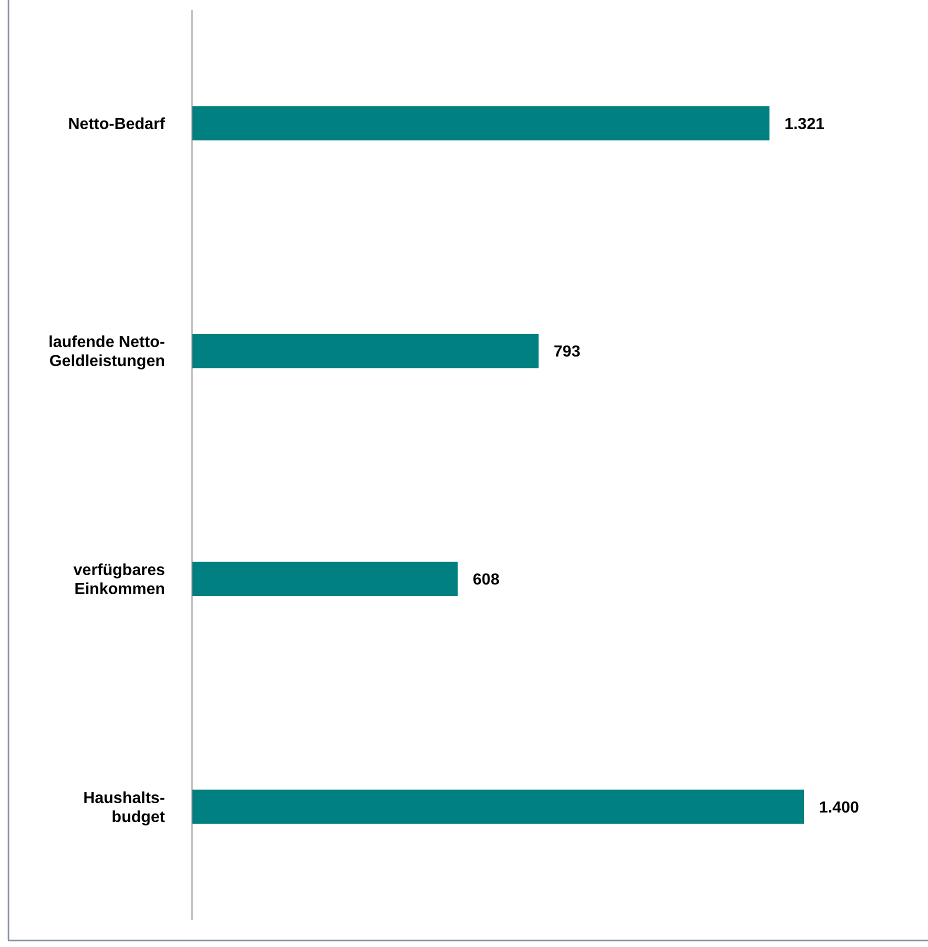 This screenshot has height=947, width=928. What do you see at coordinates (804, 124) in the screenshot?
I see `data-label: 1.321` at bounding box center [804, 124].